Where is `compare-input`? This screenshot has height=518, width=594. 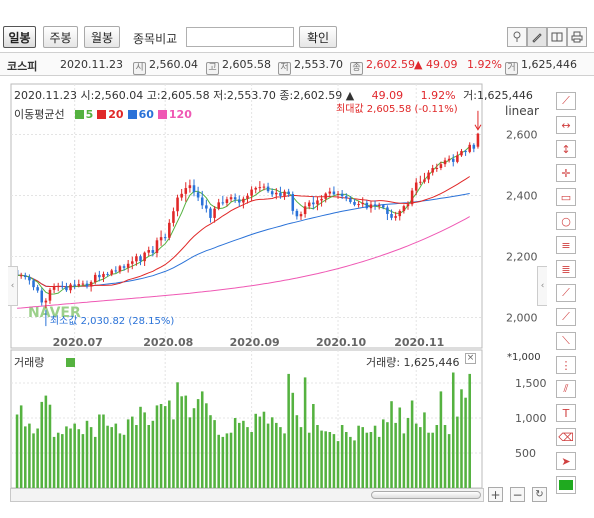 compare-input is located at coordinates (240, 37).